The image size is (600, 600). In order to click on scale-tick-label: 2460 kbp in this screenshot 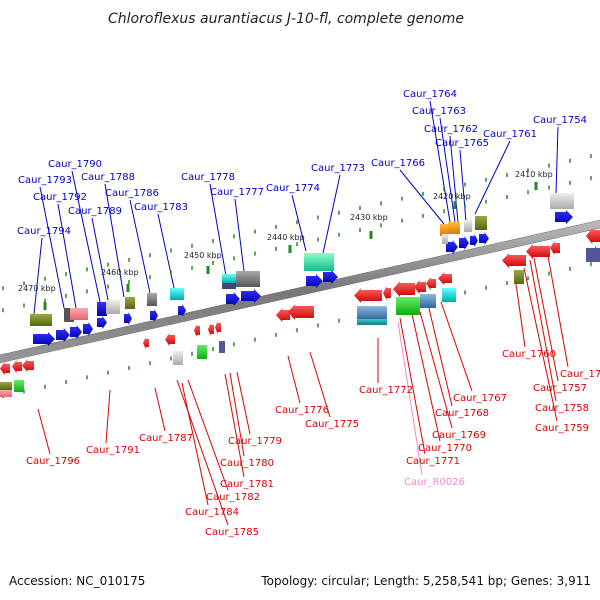, I will do `click(120, 272)`.